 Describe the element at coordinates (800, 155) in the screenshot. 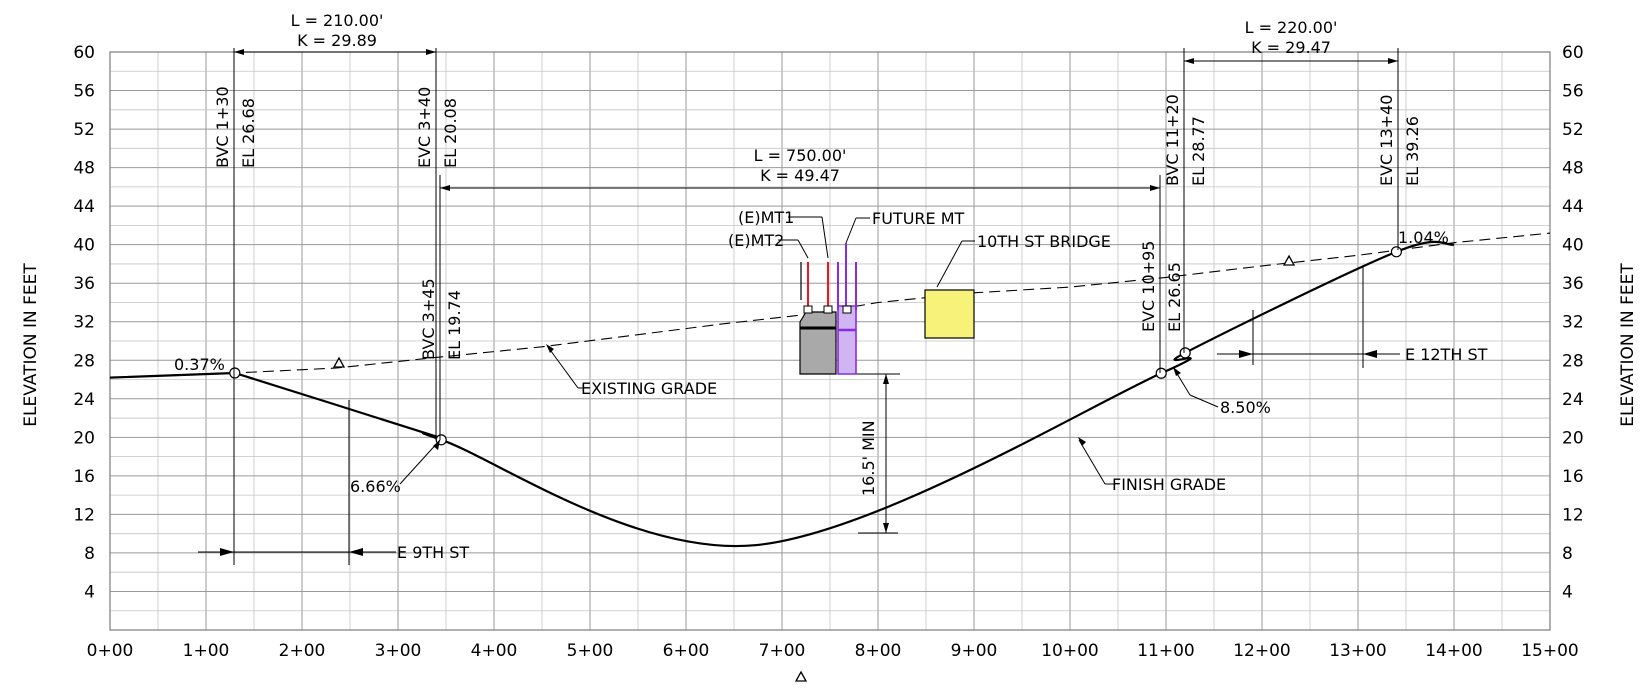

I see `vc2-length: L = 750.00'` at that location.